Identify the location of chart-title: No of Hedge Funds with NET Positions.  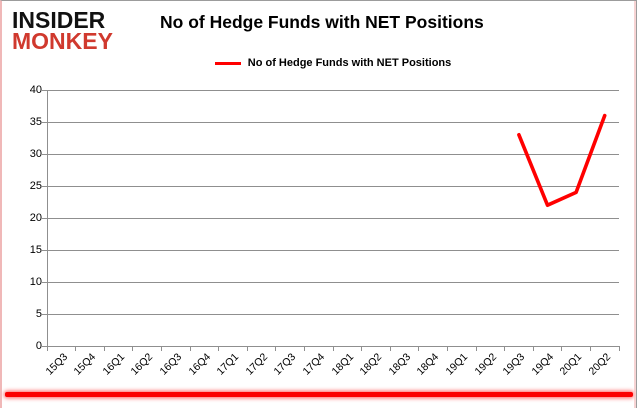
(322, 22).